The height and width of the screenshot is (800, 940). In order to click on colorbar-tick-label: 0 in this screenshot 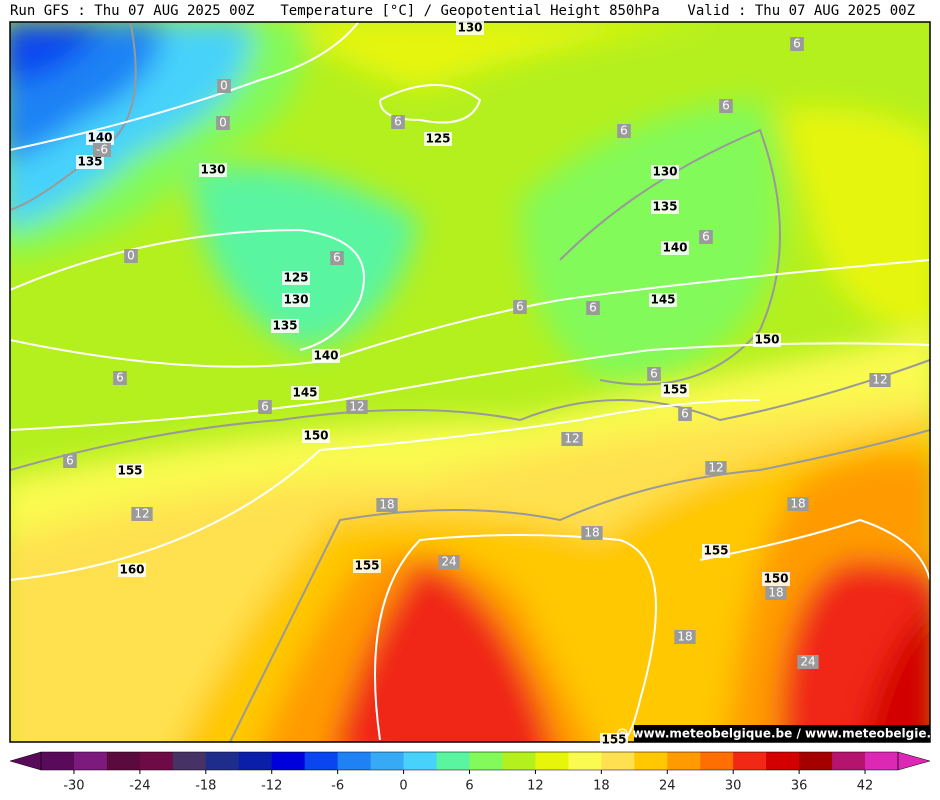, I will do `click(403, 786)`.